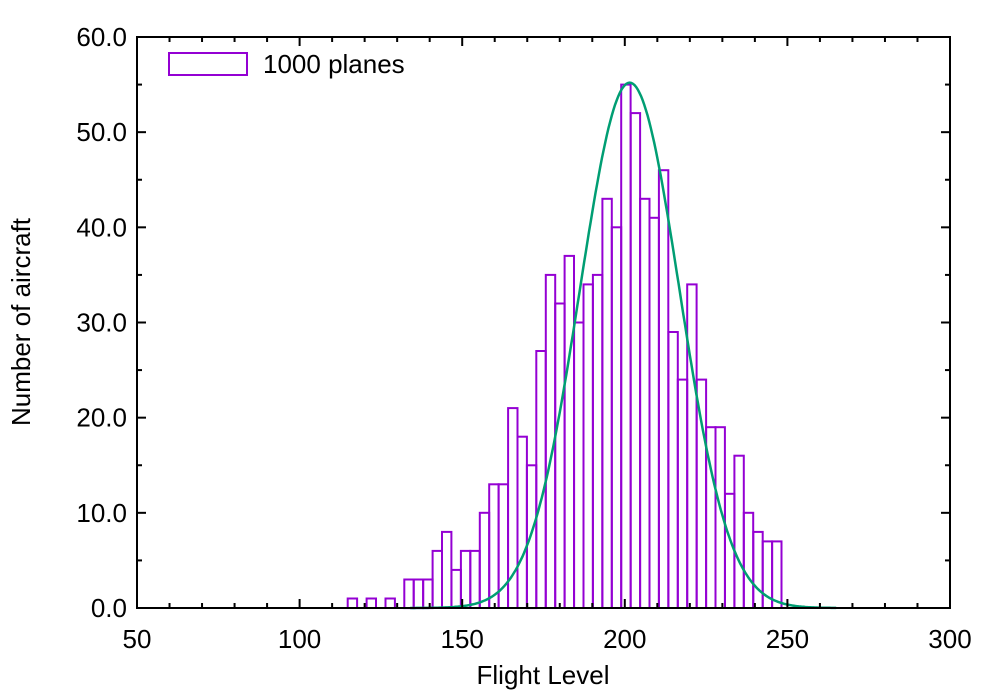  I want to click on y-axis-label: Number of aircraft, so click(21, 321).